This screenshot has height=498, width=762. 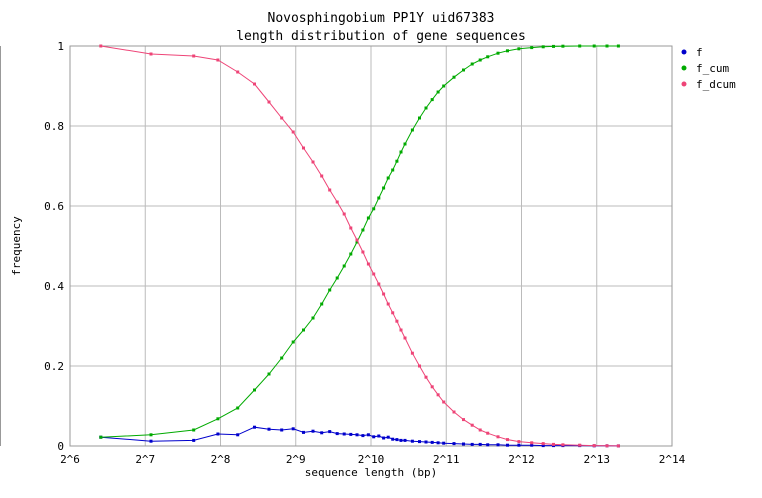 What do you see at coordinates (381, 36) in the screenshot?
I see `chart-subtitle: length distribution of gene sequences` at bounding box center [381, 36].